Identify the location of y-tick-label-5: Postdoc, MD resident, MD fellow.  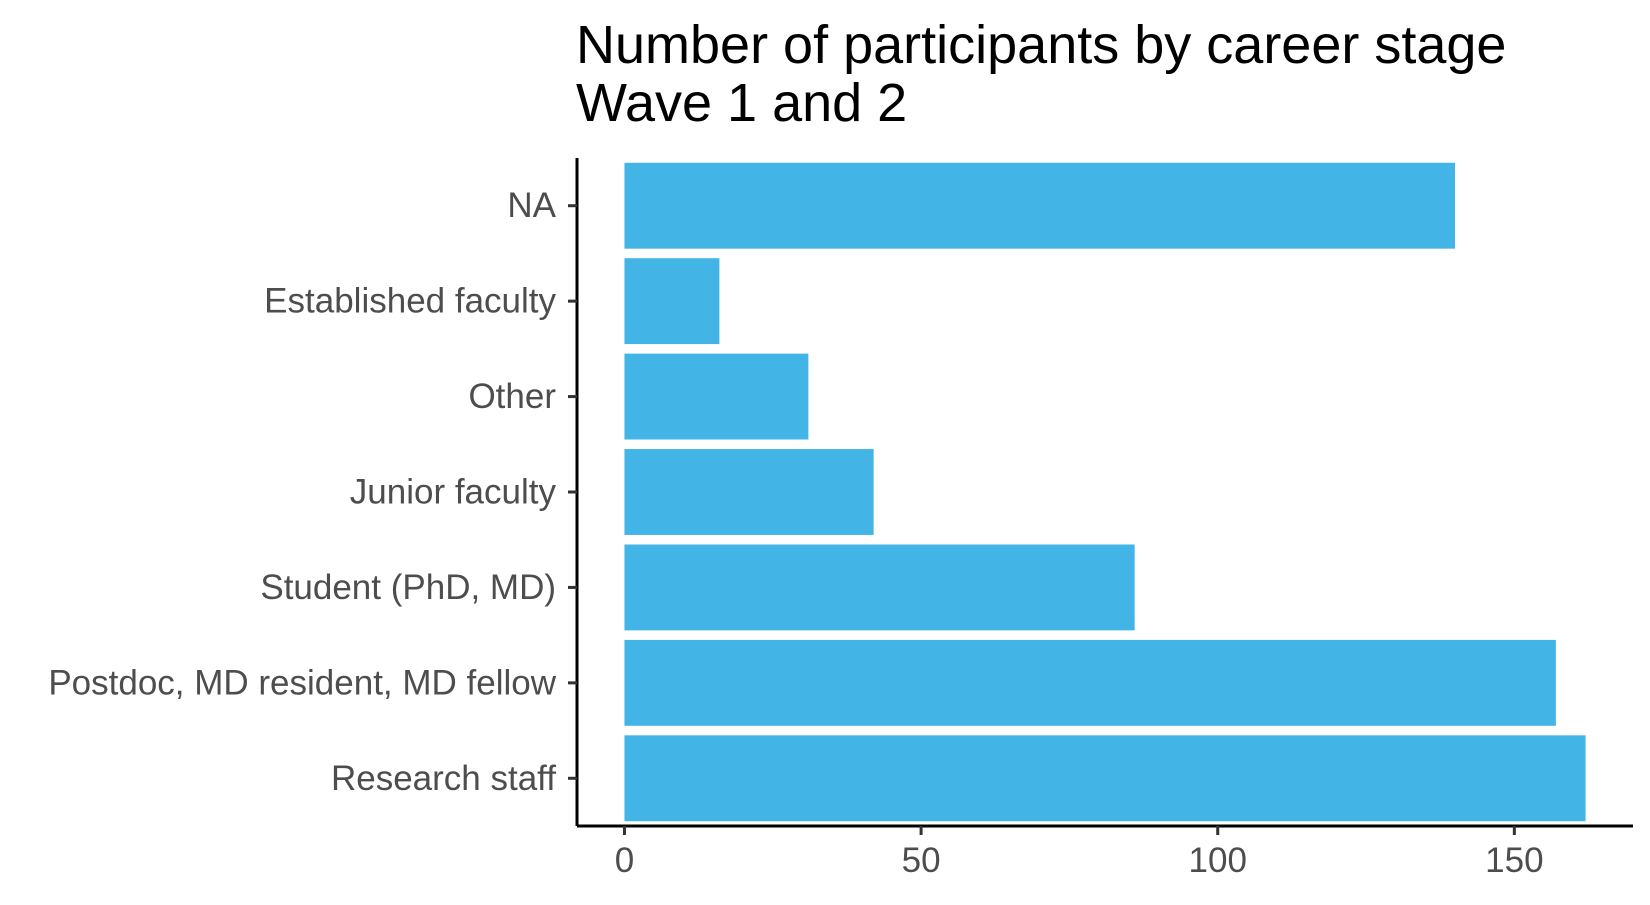
(302, 682).